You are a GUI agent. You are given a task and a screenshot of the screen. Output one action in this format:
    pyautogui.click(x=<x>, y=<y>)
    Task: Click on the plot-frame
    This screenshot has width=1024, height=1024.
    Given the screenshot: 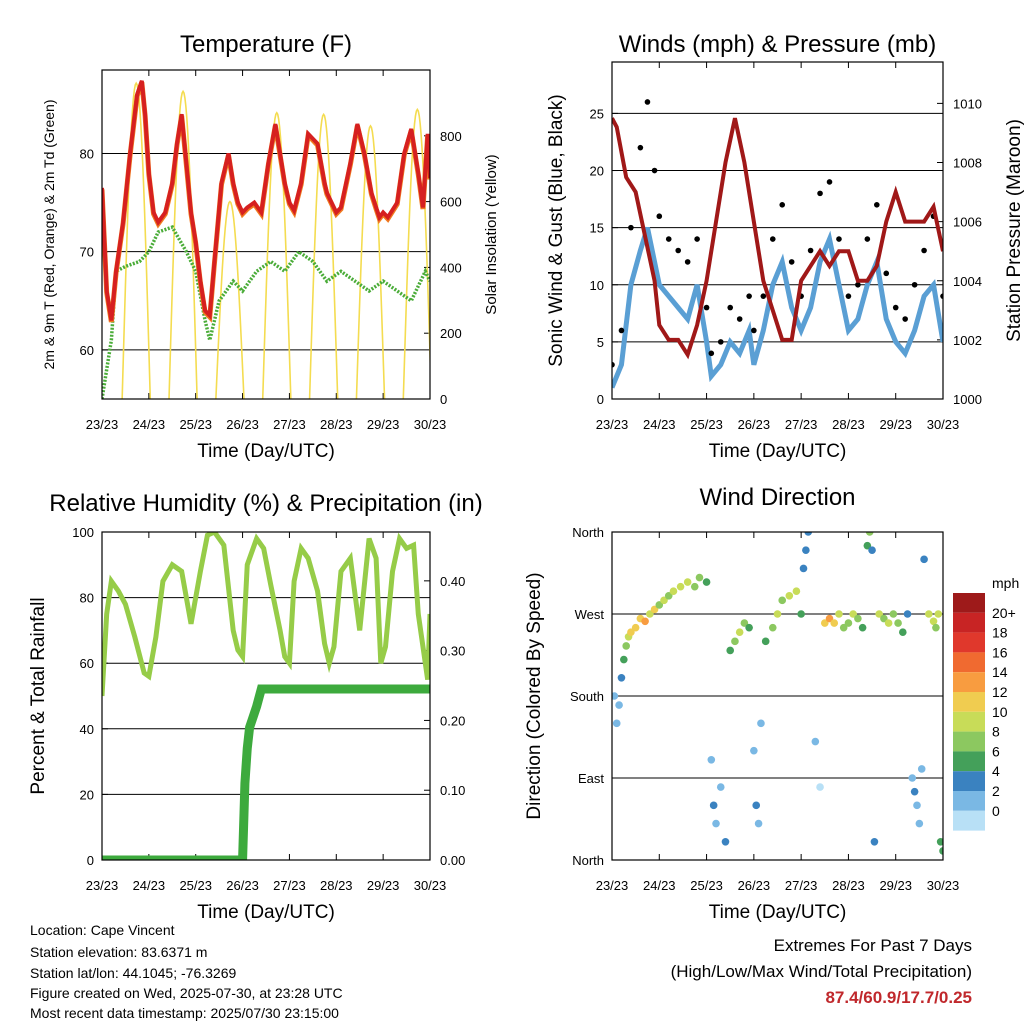 What is the action you would take?
    pyautogui.click(x=266, y=234)
    